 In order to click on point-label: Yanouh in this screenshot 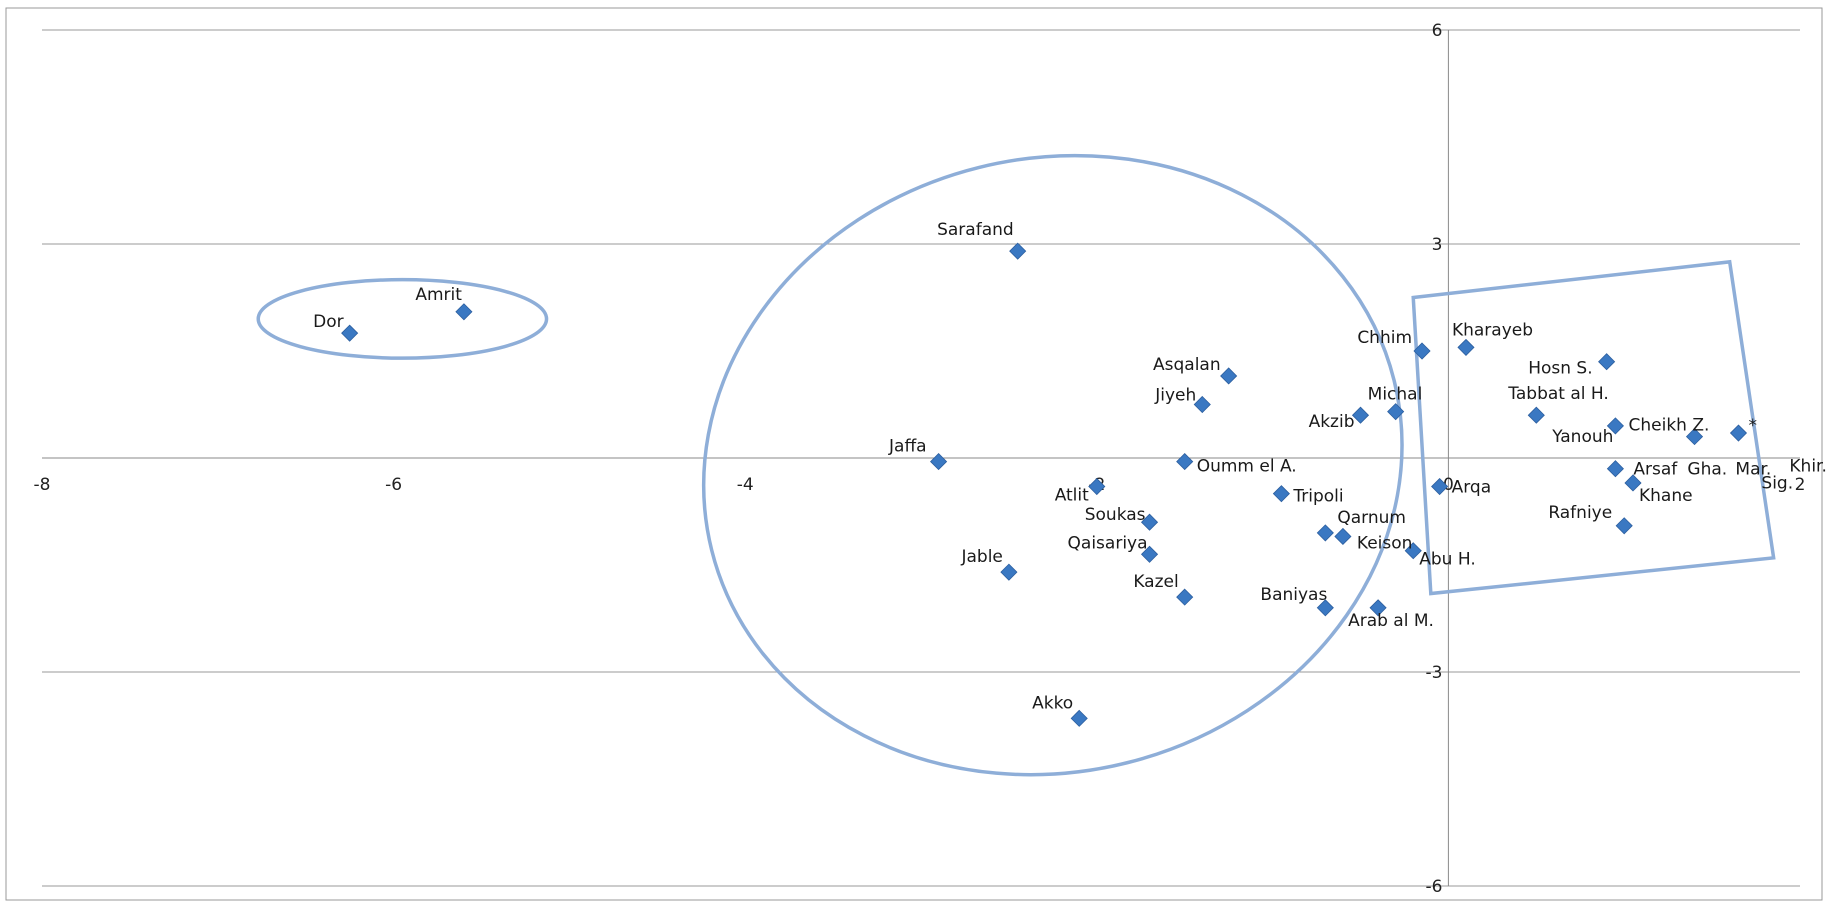, I will do `click(1582, 437)`.